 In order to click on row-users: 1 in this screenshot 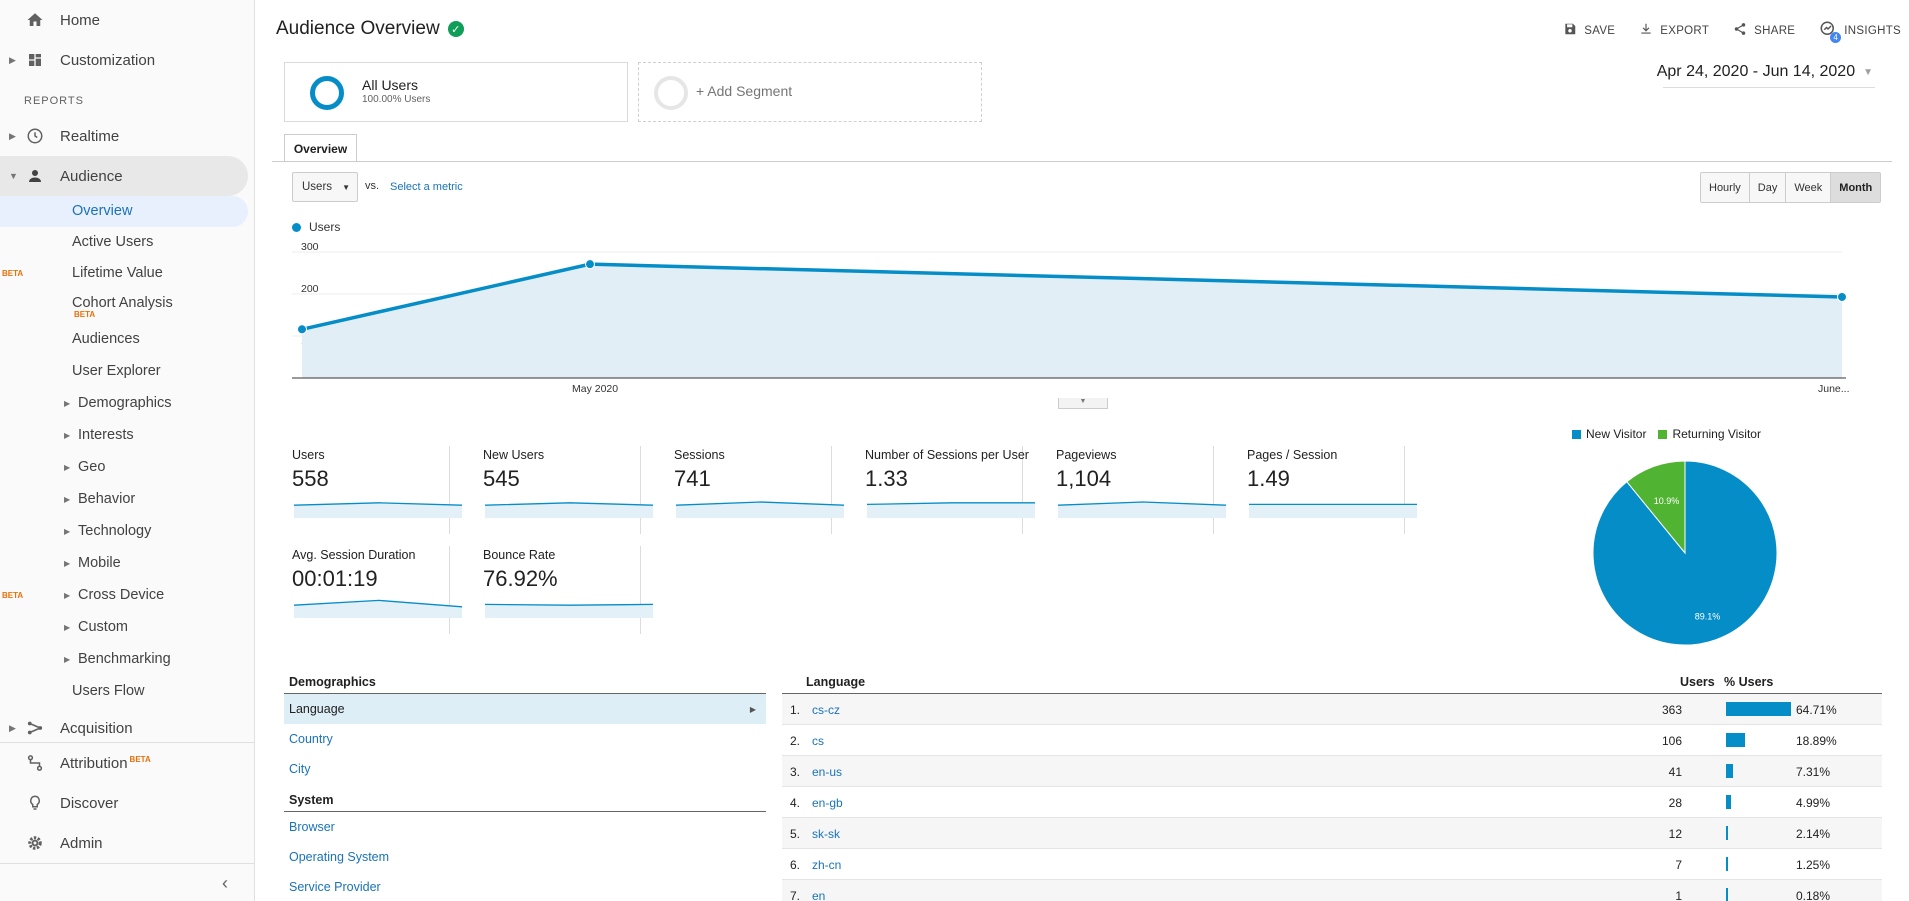, I will do `click(1678, 895)`.